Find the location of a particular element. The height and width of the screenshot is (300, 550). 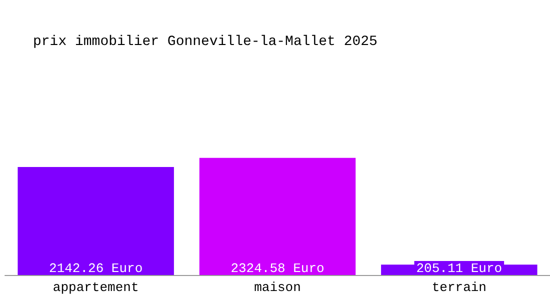

data-label: 205.11 Euro is located at coordinates (459, 268).